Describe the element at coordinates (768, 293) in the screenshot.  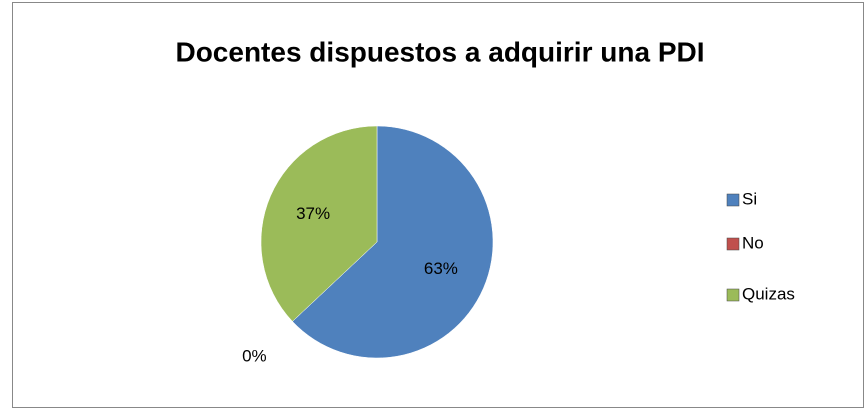
I see `legend-label: Quizas` at that location.